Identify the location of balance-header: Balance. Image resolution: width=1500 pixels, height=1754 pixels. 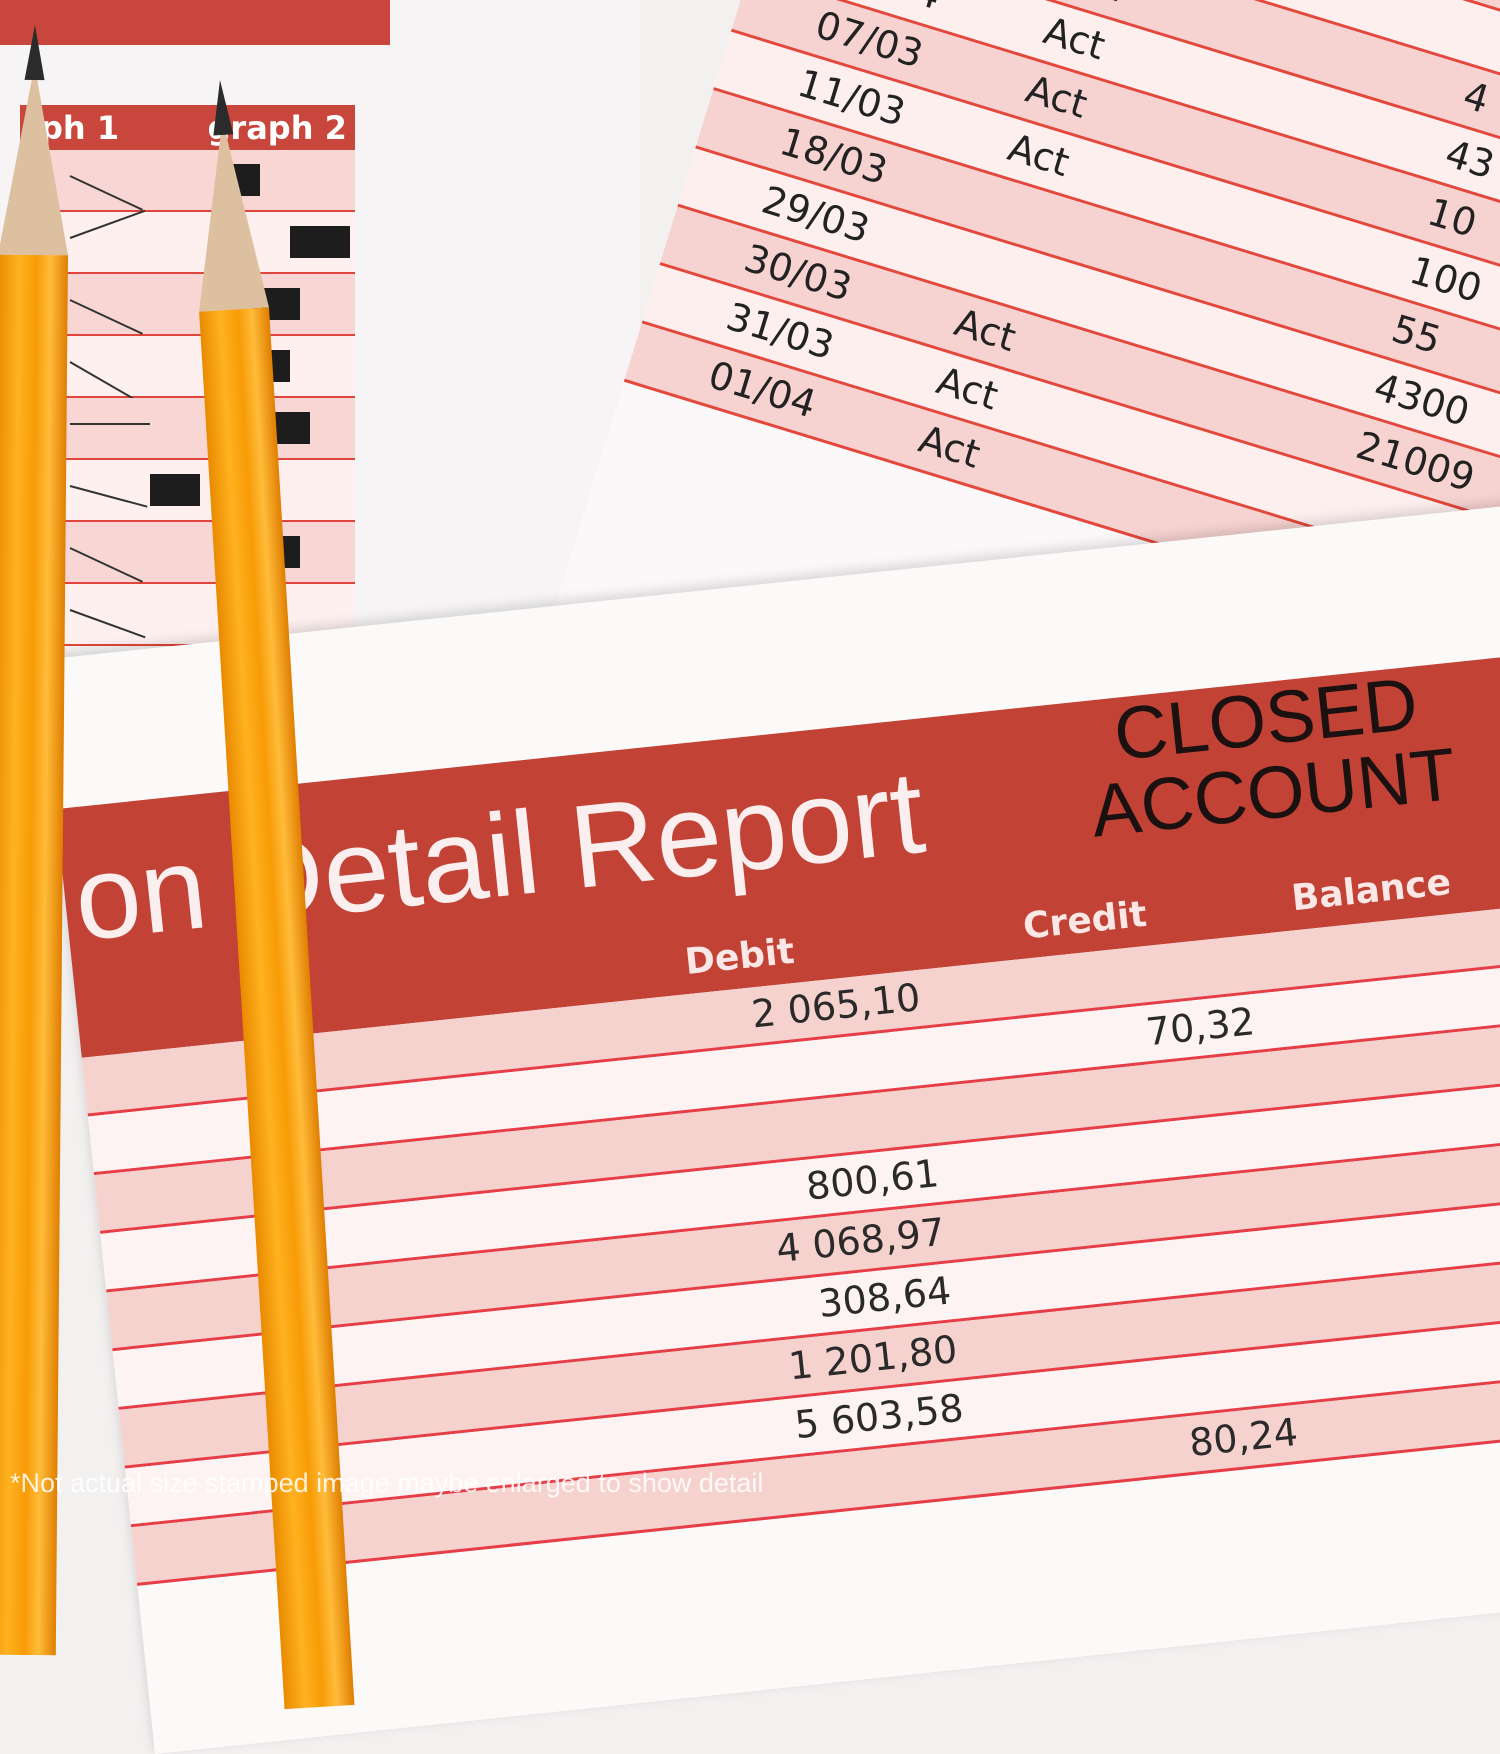
(1371, 890).